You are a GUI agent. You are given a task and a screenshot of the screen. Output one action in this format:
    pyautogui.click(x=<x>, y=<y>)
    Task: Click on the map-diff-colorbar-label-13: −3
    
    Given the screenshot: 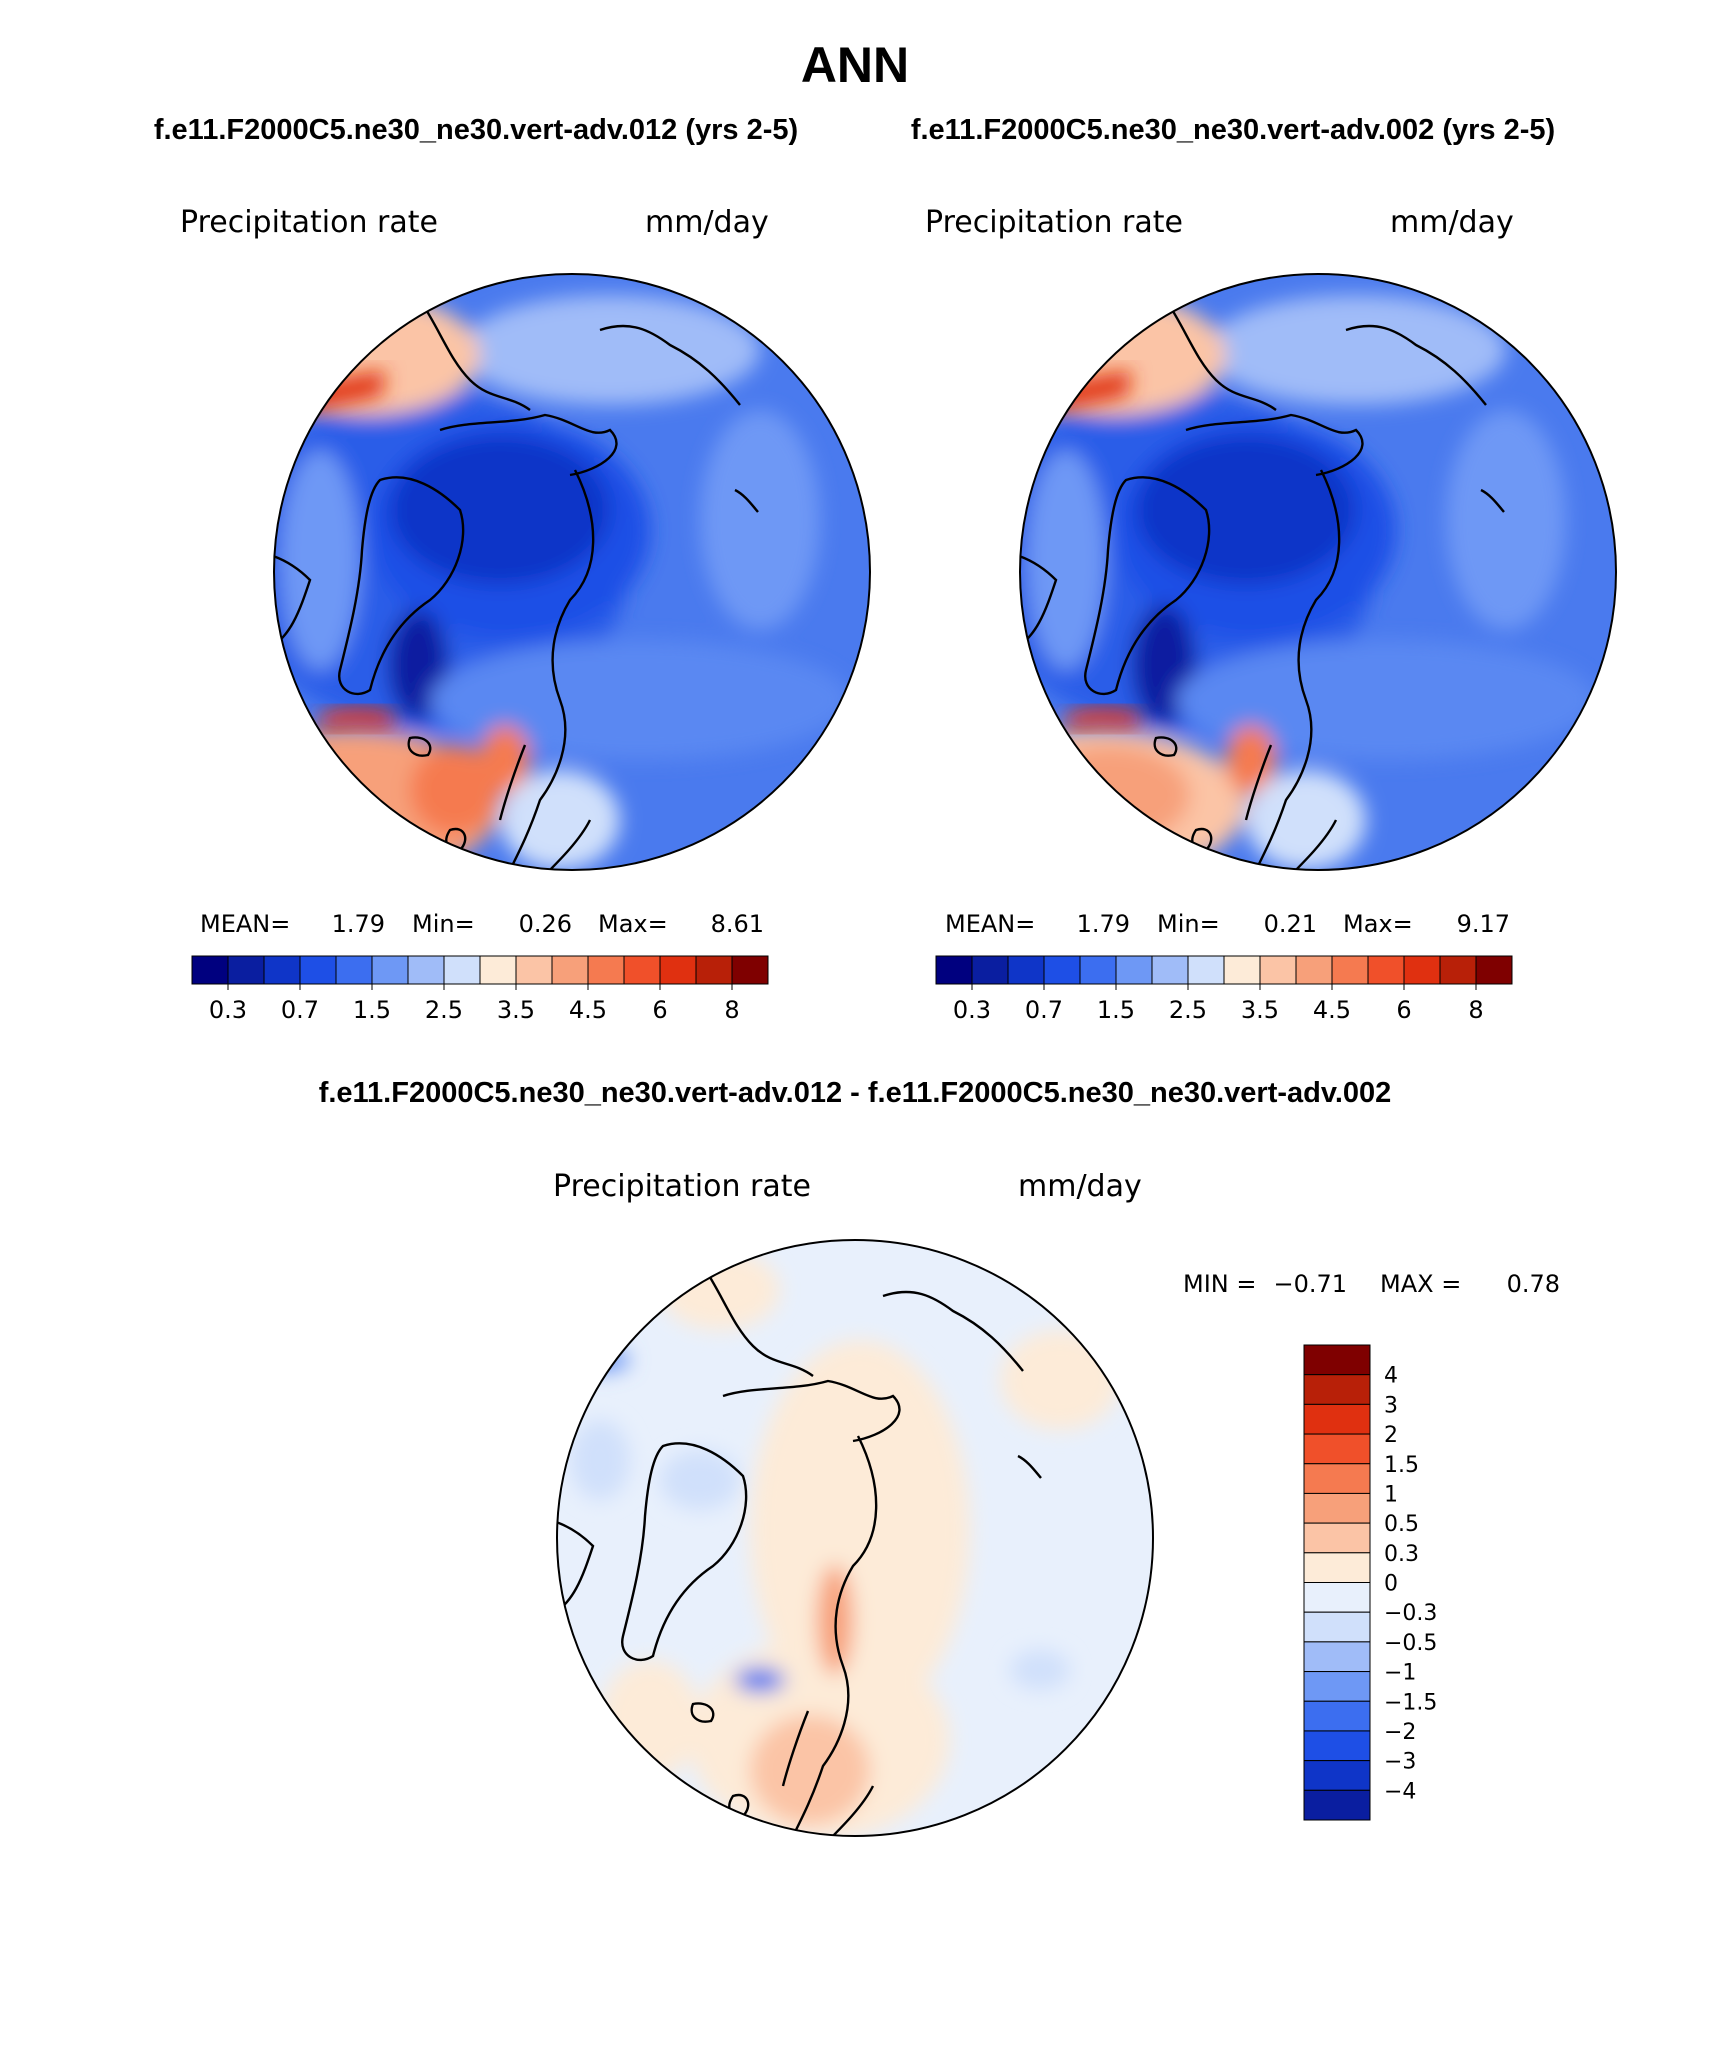 What is the action you would take?
    pyautogui.click(x=1400, y=1762)
    